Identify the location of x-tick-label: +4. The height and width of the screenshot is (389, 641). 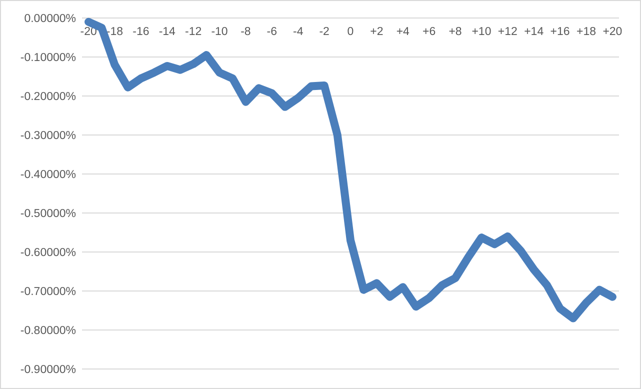
(403, 32).